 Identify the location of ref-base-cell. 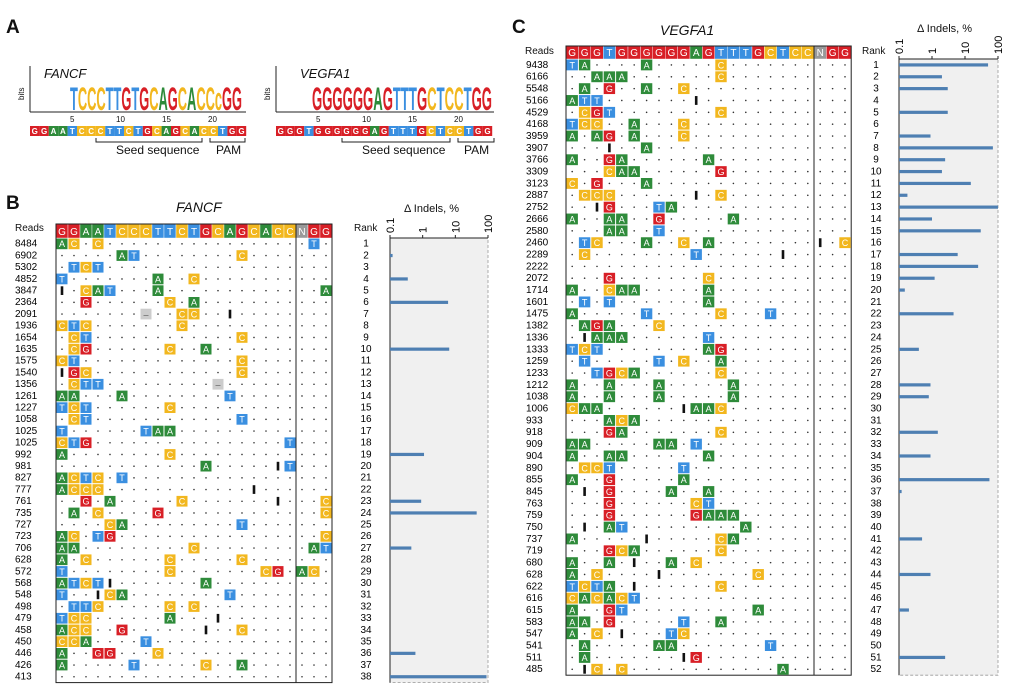
(53, 131).